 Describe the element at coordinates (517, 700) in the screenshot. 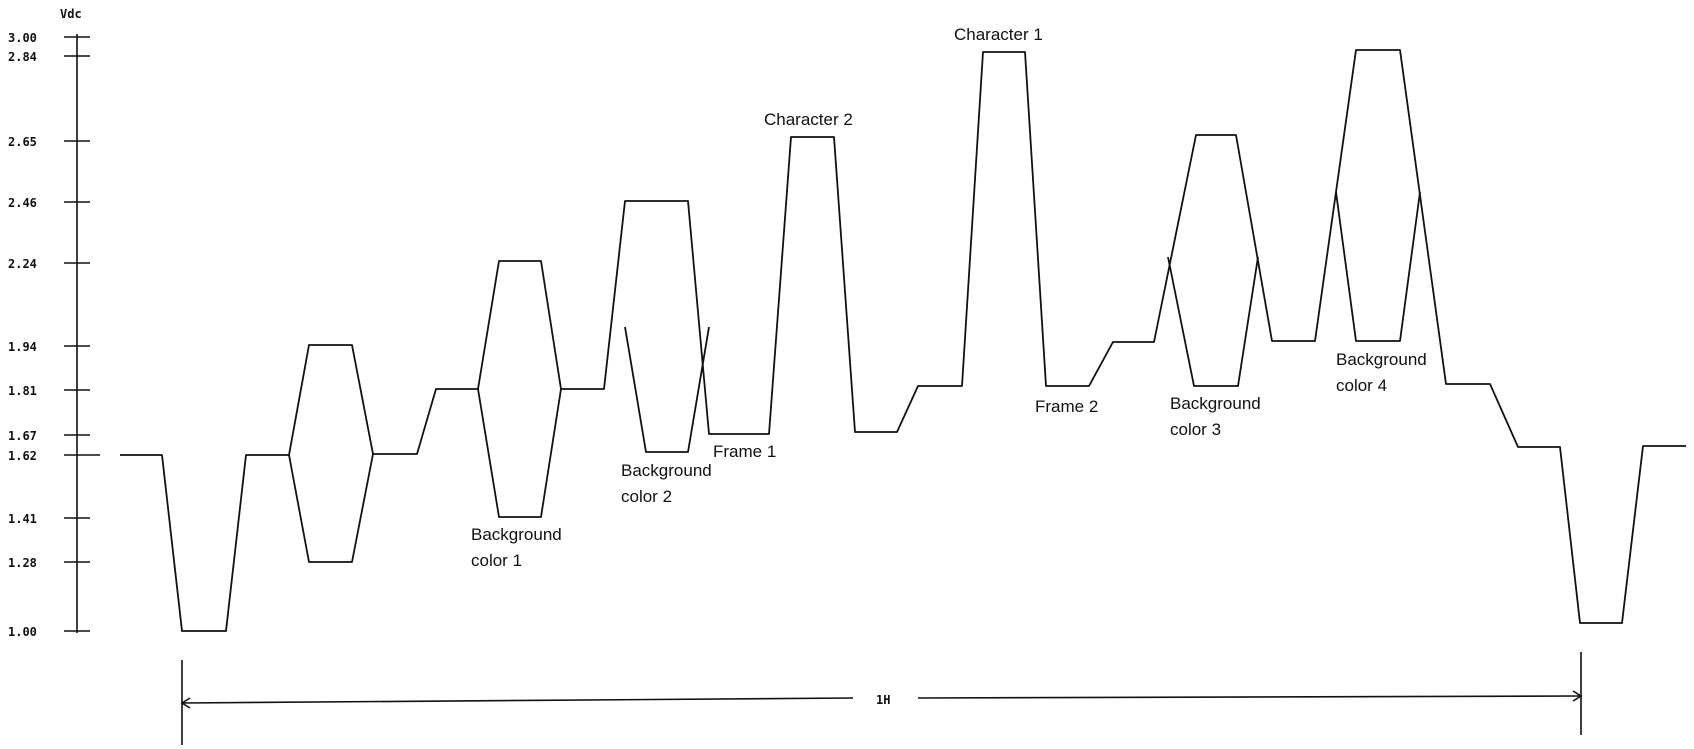

I see `span-line-left` at that location.